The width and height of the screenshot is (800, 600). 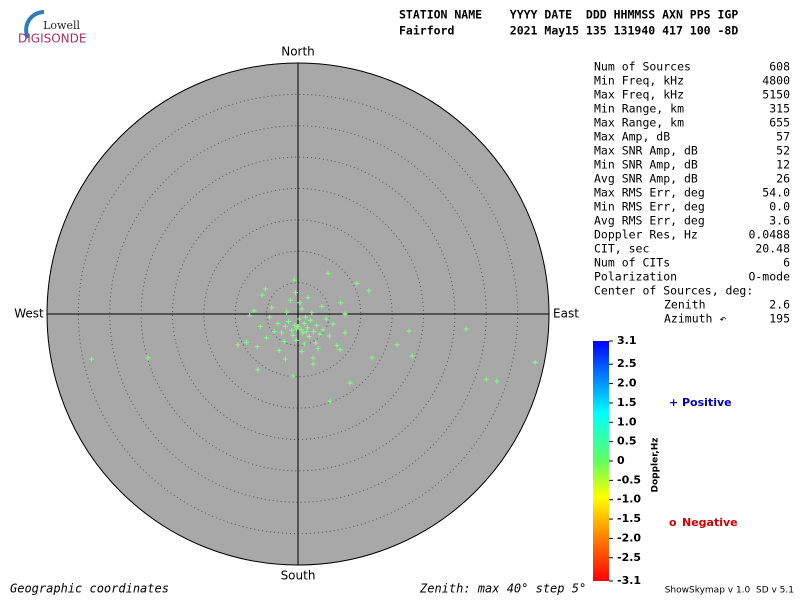 I want to click on stat-value: 52, so click(x=783, y=151).